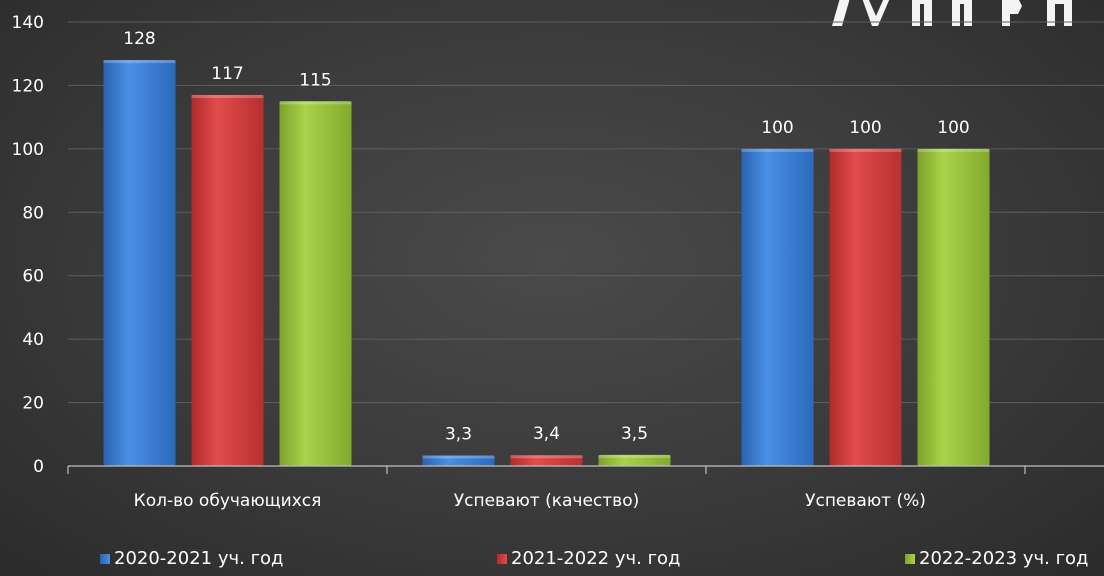 This screenshot has height=576, width=1104. Describe the element at coordinates (910, 558) in the screenshot. I see `legend-swatch-green` at that location.